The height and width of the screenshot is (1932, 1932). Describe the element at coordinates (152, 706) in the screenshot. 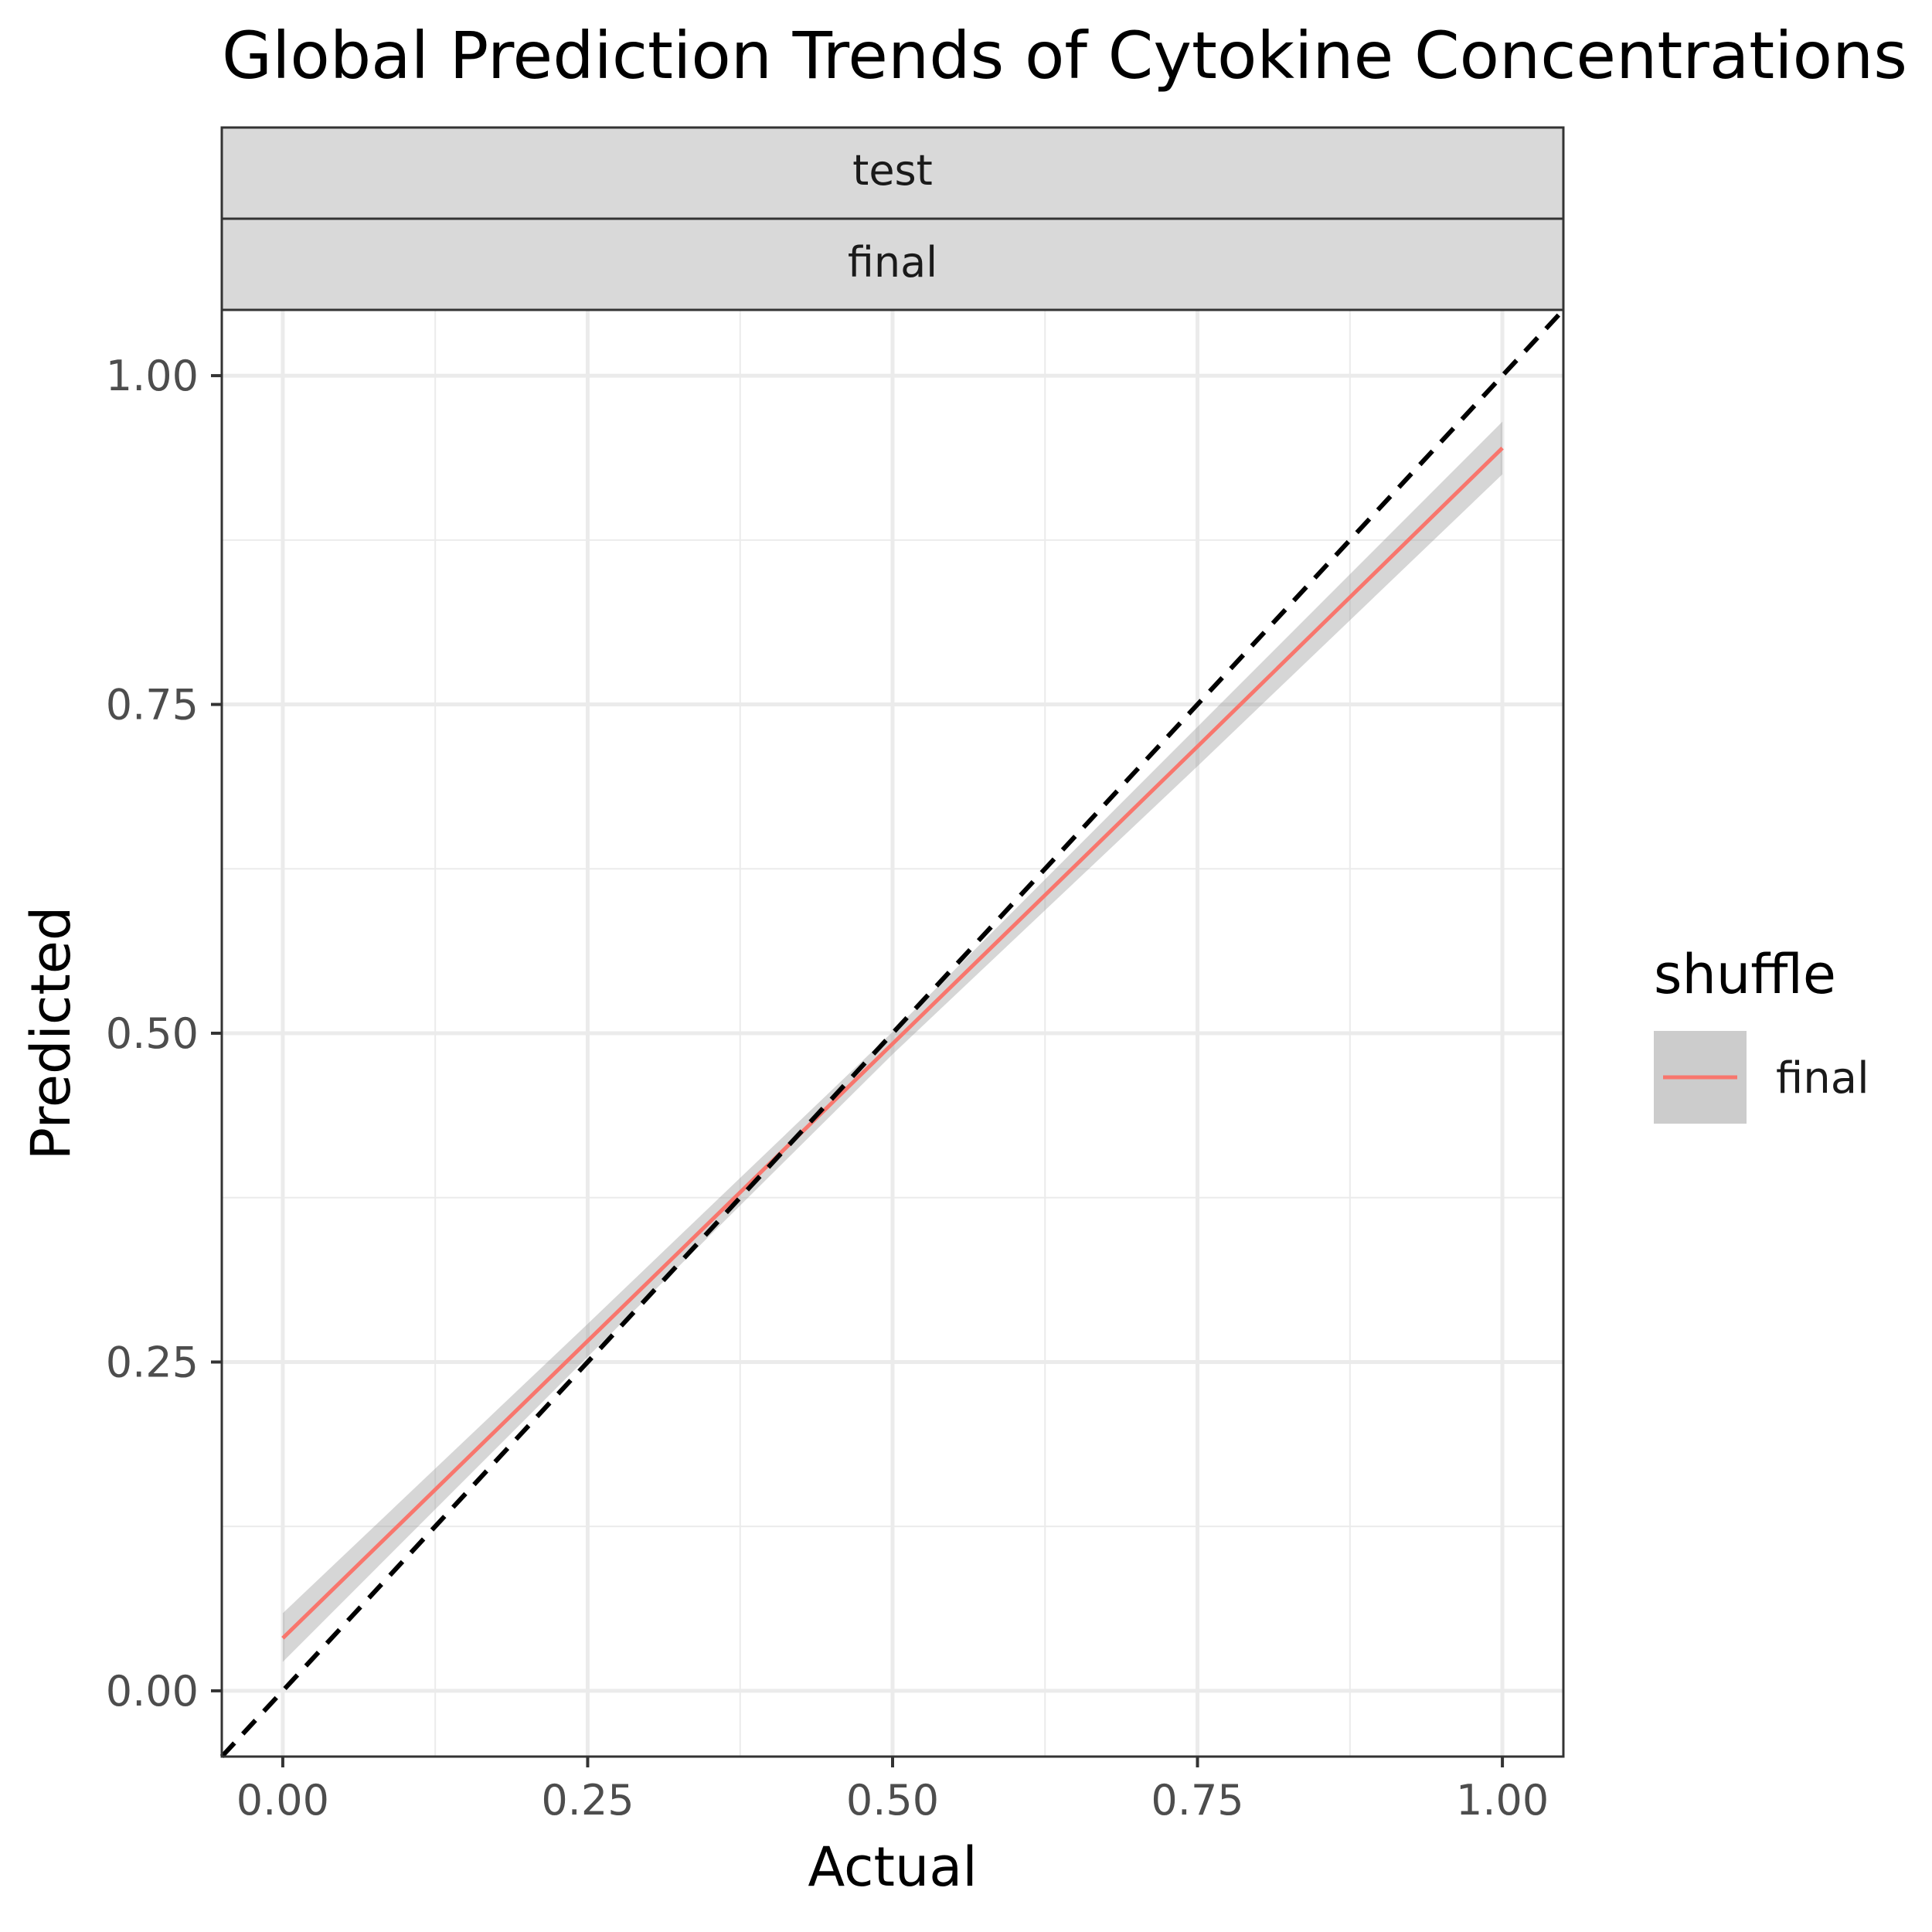

I see `y-tick-label: 0.75` at that location.